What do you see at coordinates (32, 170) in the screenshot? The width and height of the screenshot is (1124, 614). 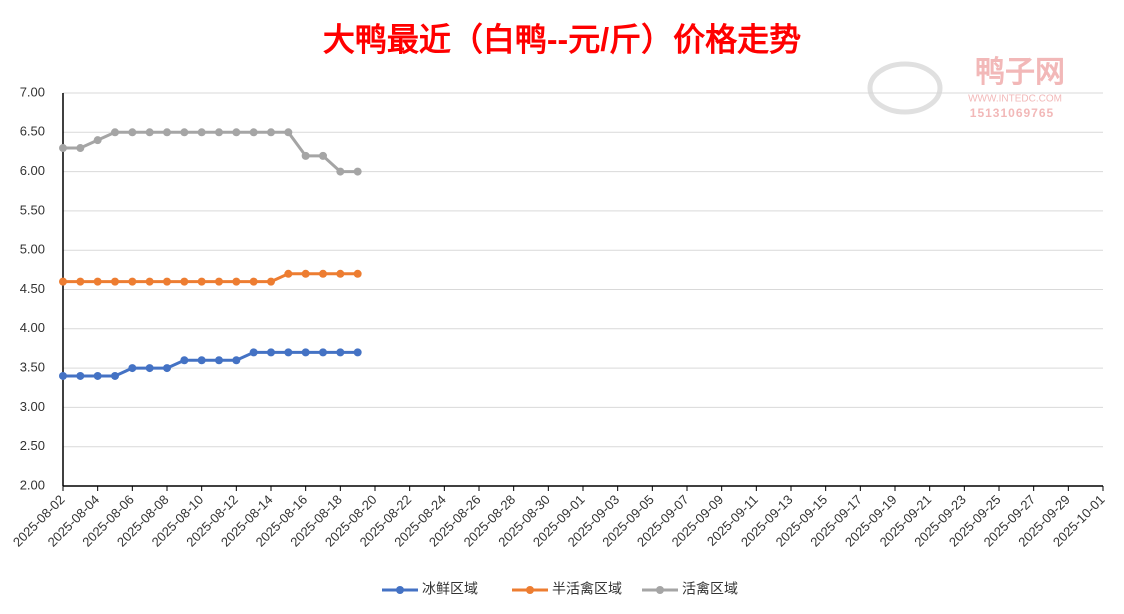 I see `y-tick-label: 6.00` at bounding box center [32, 170].